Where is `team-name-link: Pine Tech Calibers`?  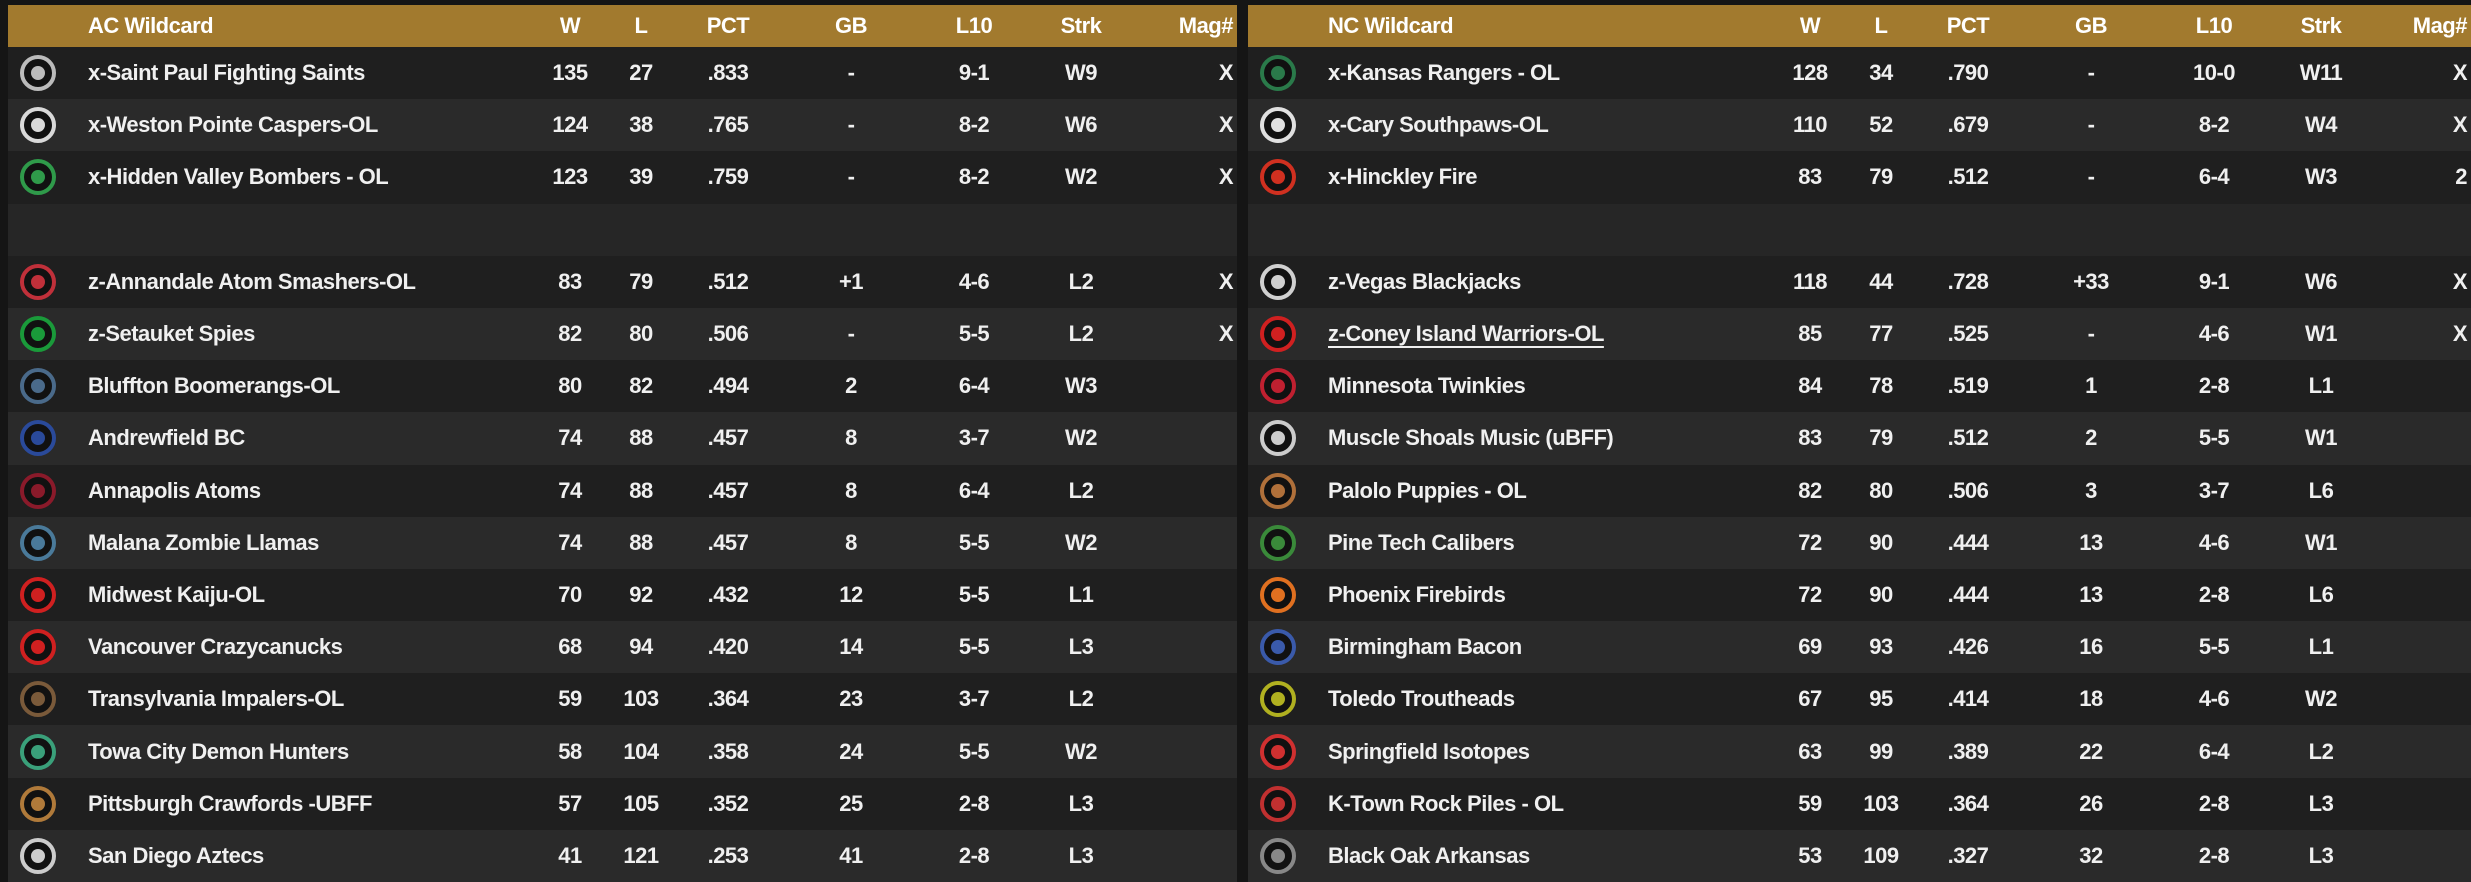
team-name-link: Pine Tech Calibers is located at coordinates (1421, 542).